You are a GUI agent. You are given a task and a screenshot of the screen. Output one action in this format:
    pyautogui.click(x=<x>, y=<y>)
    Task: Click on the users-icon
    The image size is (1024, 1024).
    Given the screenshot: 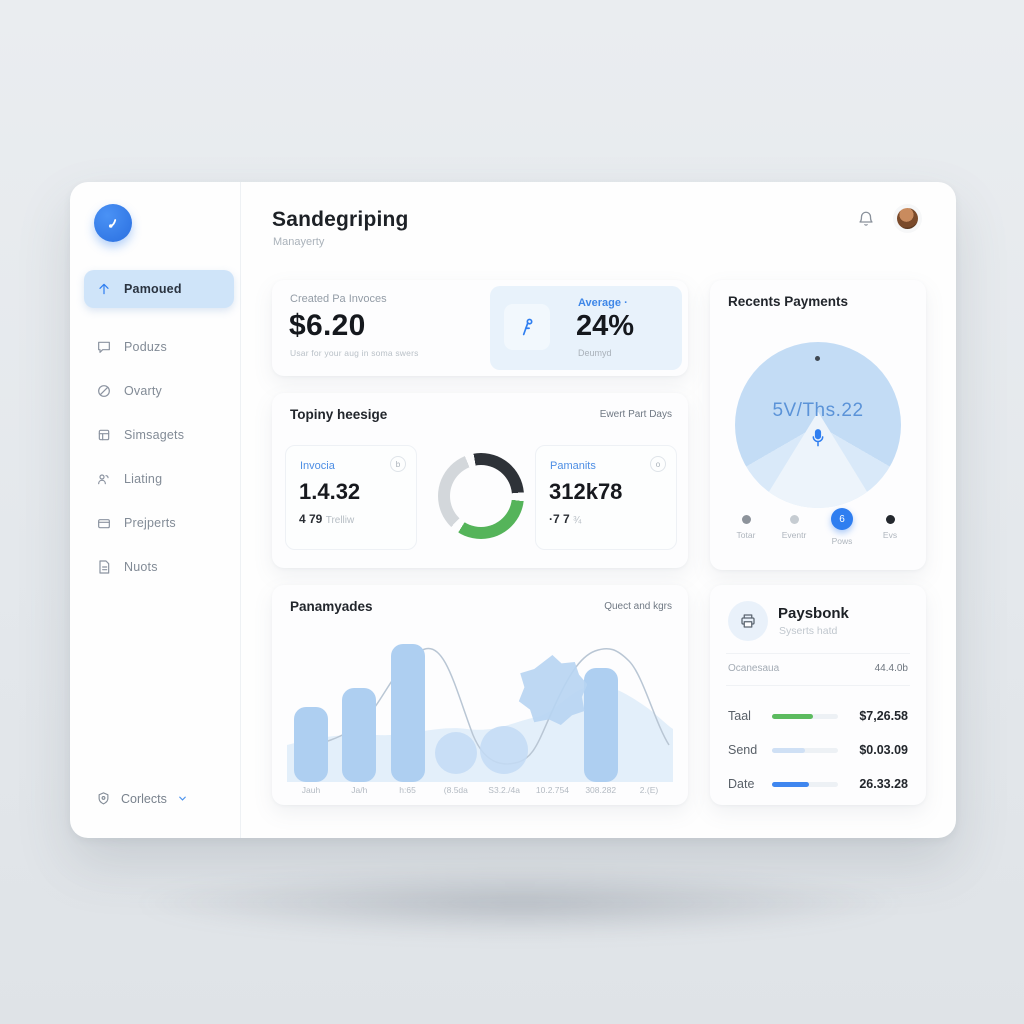 What is the action you would take?
    pyautogui.click(x=103, y=479)
    